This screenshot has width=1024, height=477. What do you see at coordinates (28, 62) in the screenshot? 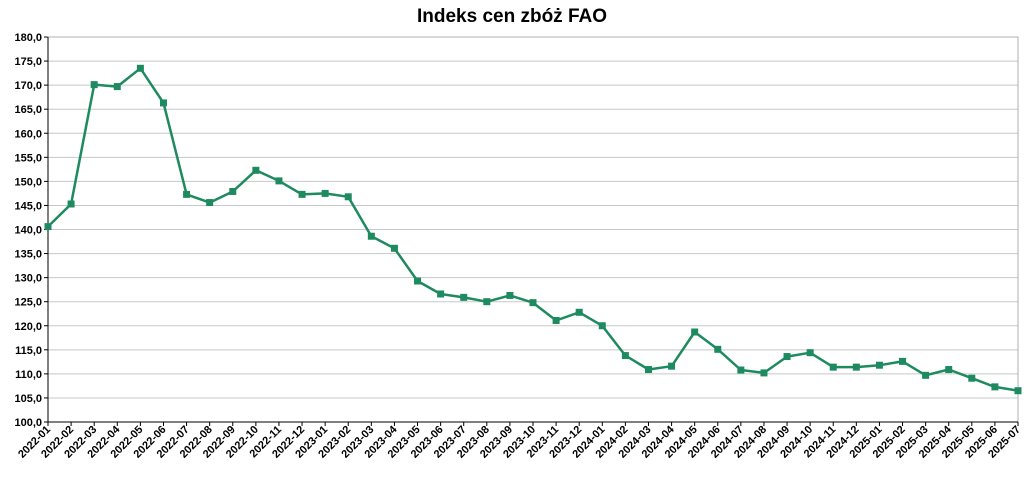
I see `y-tick-label: 175,0` at bounding box center [28, 62].